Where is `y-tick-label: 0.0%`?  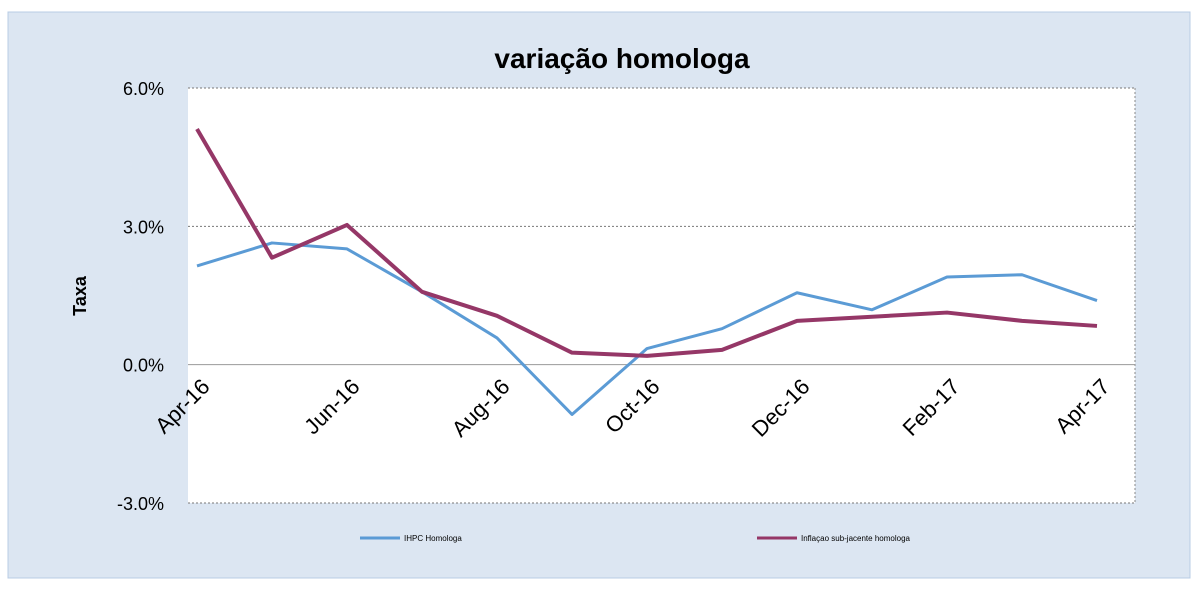 y-tick-label: 0.0% is located at coordinates (143, 366).